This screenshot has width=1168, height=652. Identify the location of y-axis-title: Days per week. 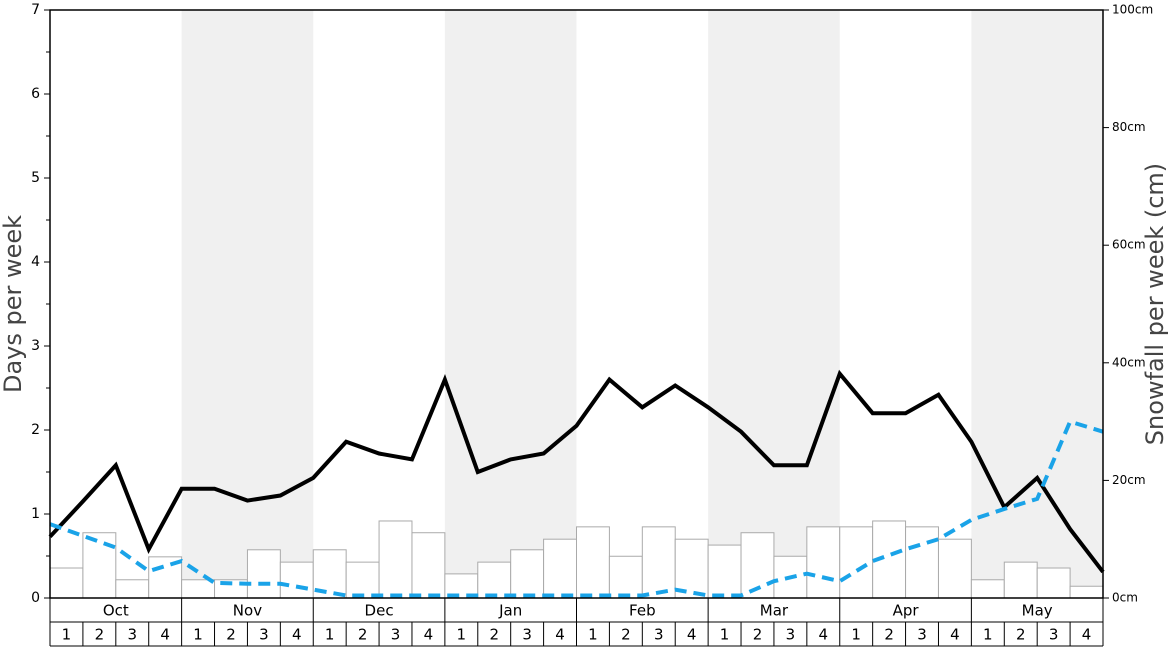
(13, 304).